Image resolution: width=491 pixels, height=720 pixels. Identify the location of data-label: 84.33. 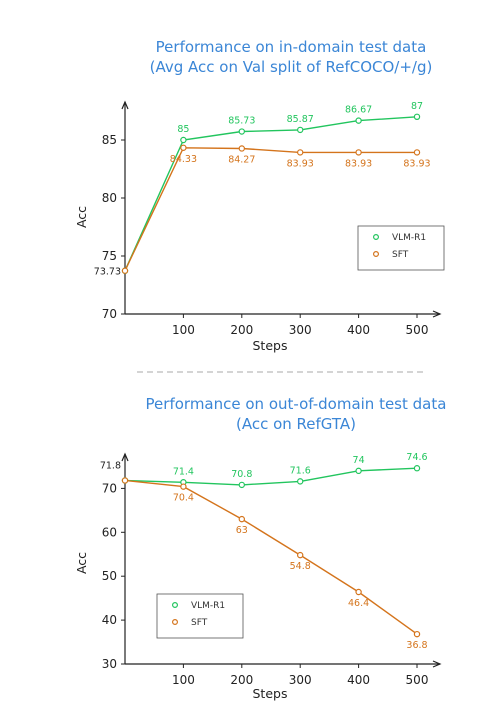
(183, 159).